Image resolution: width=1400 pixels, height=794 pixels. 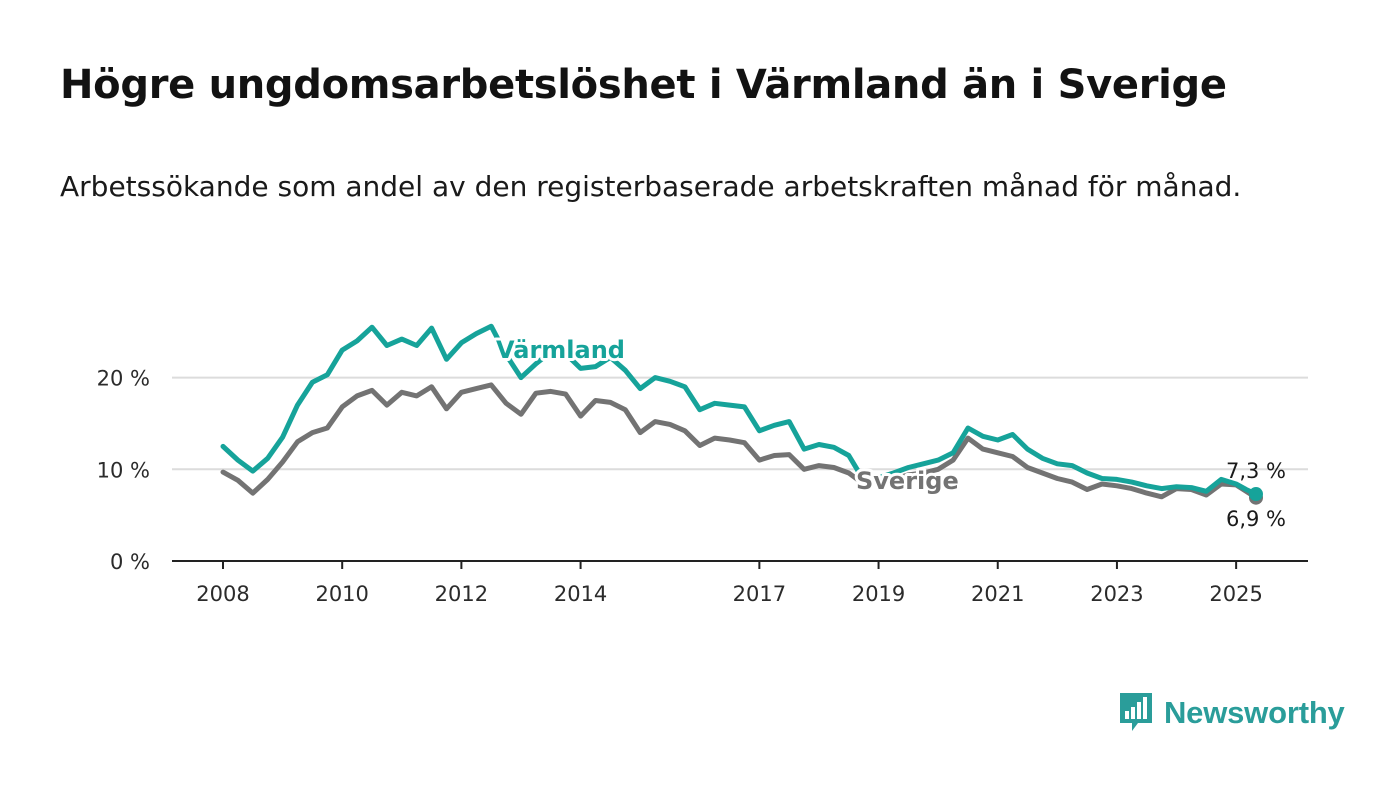 I want to click on newsworthy-logo: Newsworthy, so click(x=1231, y=713).